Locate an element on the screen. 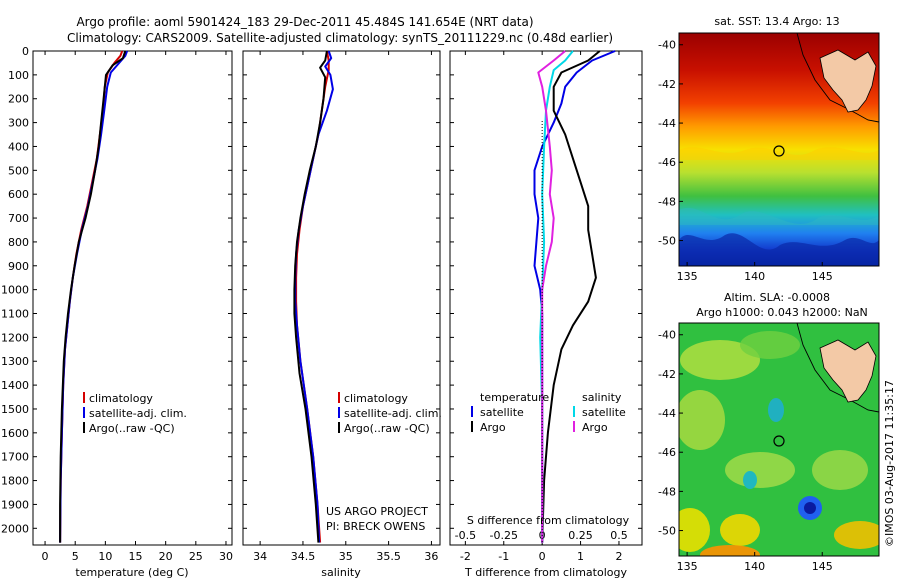  x-tick-label: 35 is located at coordinates (346, 556).